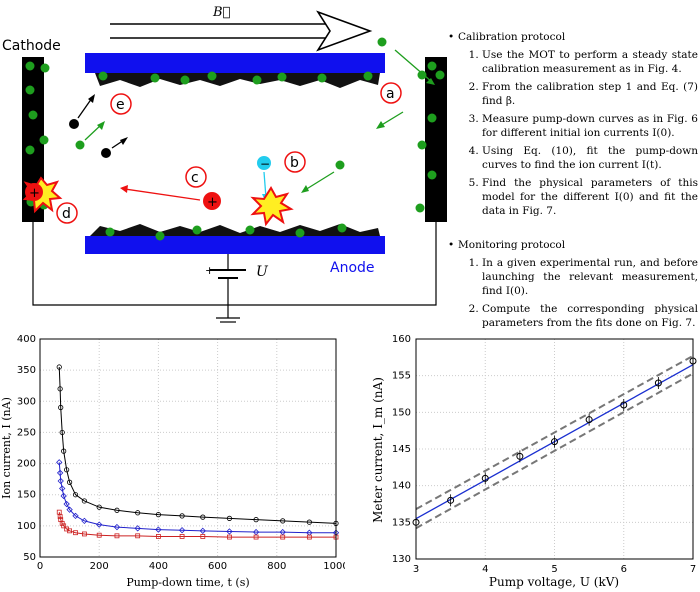 This screenshot has height=592, width=700. What do you see at coordinates (187, 582) in the screenshot?
I see `x-axis-label: Pump-down time, t (s)` at bounding box center [187, 582].